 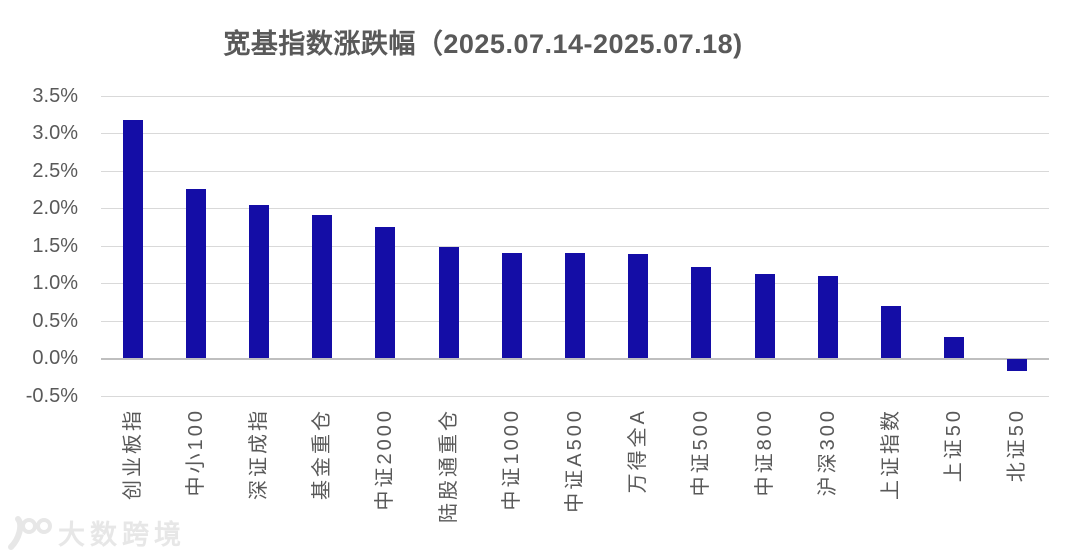 I want to click on x-axis-category-label: 万得全A, so click(x=638, y=451).